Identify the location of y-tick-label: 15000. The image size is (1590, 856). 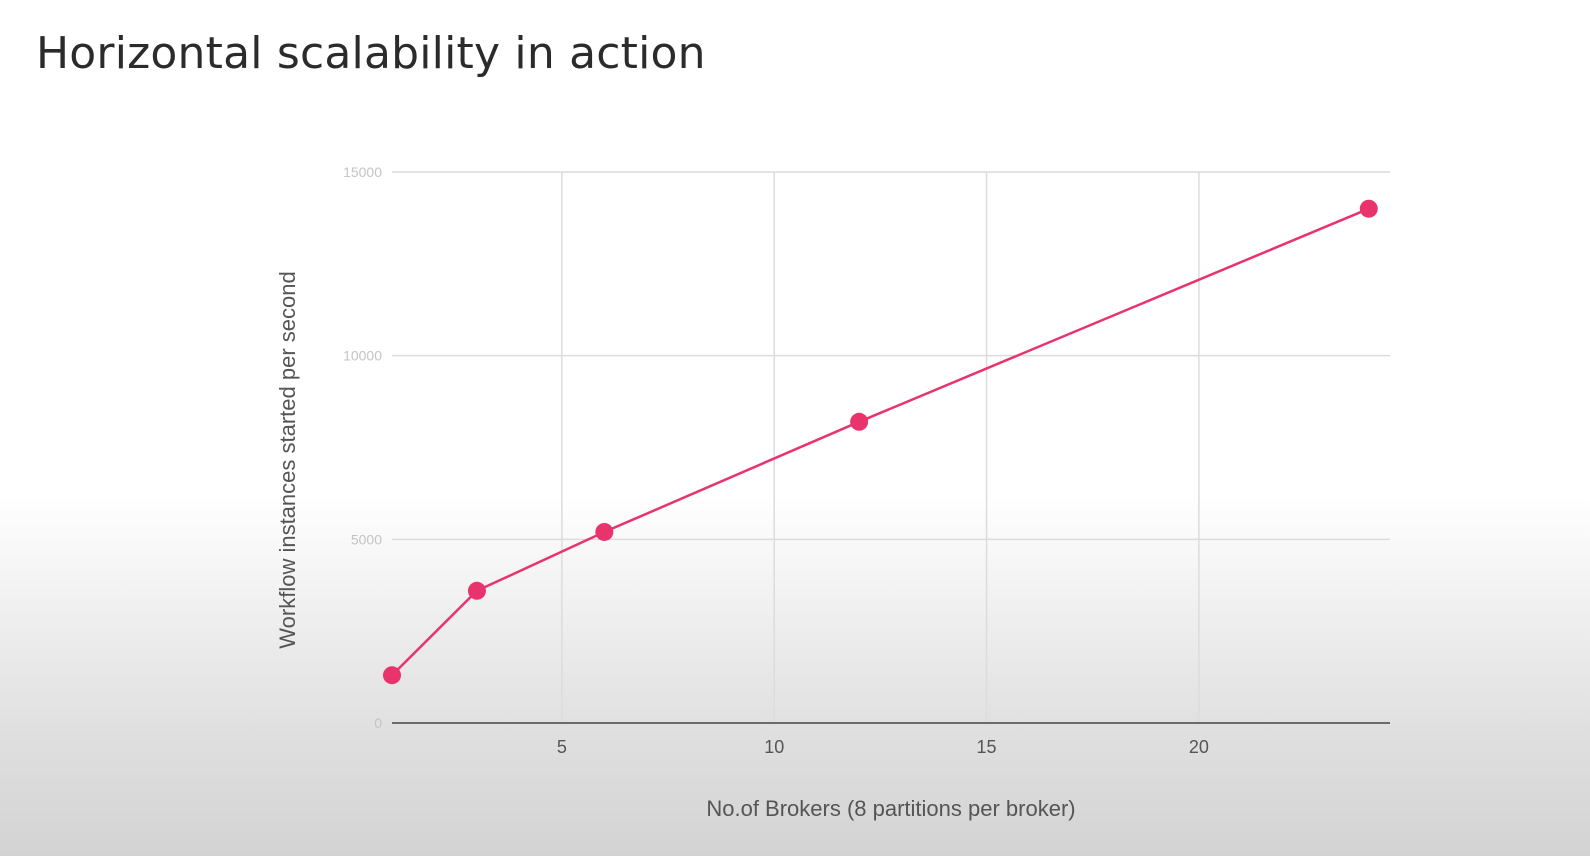
(362, 172).